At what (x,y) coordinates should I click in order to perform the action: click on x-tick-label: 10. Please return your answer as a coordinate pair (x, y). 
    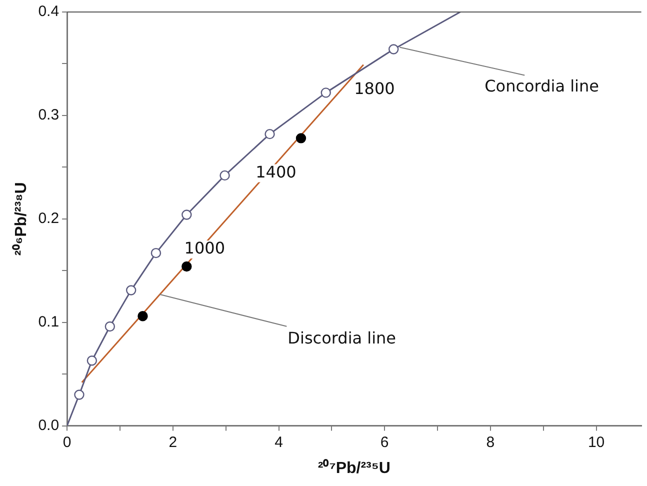
    Looking at the image, I should click on (596, 442).